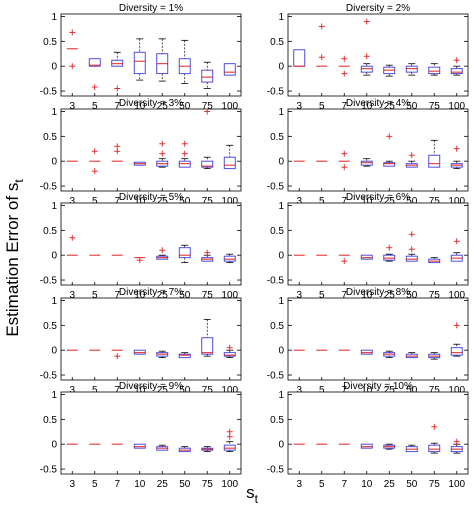  What do you see at coordinates (185, 484) in the screenshot?
I see `x-tick-label: 50` at bounding box center [185, 484].